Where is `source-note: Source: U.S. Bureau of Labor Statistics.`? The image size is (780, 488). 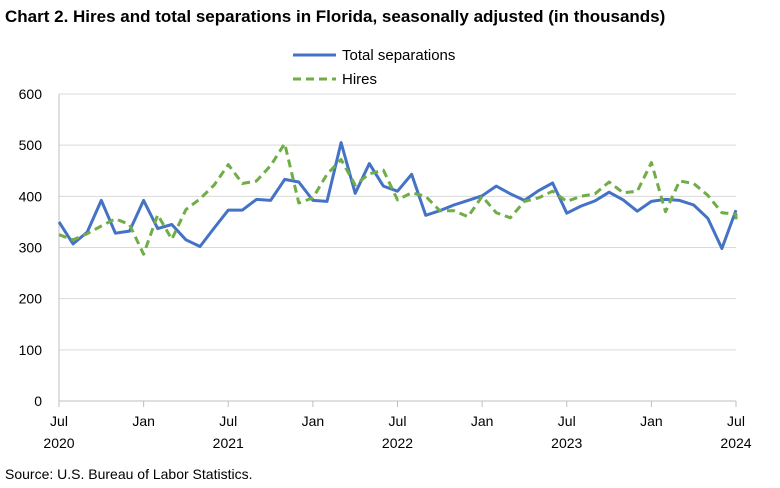 source-note: Source: U.S. Bureau of Labor Statistics. is located at coordinates (129, 474).